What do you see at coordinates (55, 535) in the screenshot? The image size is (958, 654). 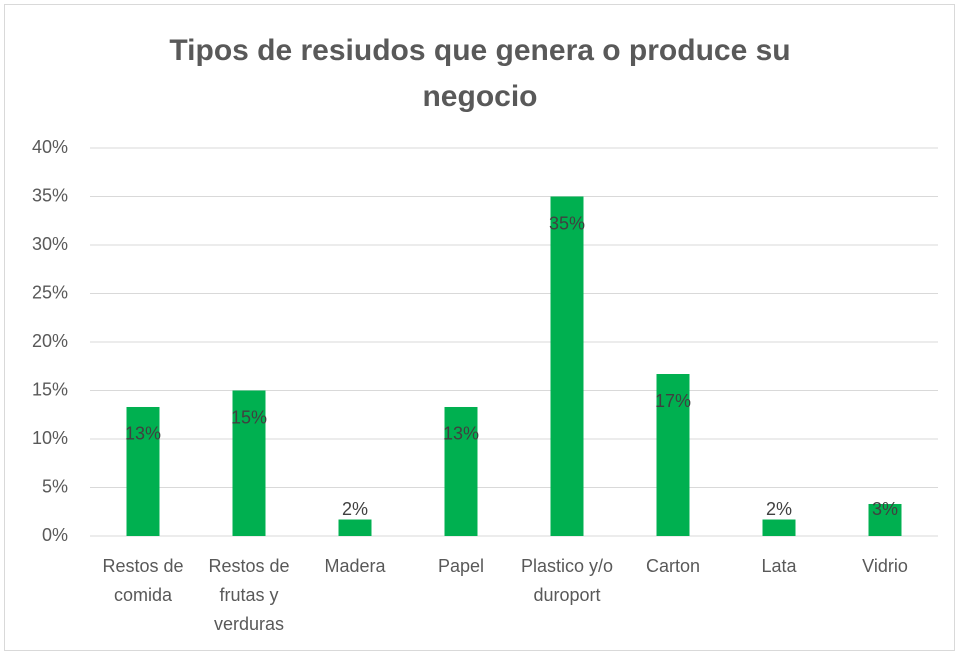 I see `y-tick-label: 0%` at bounding box center [55, 535].